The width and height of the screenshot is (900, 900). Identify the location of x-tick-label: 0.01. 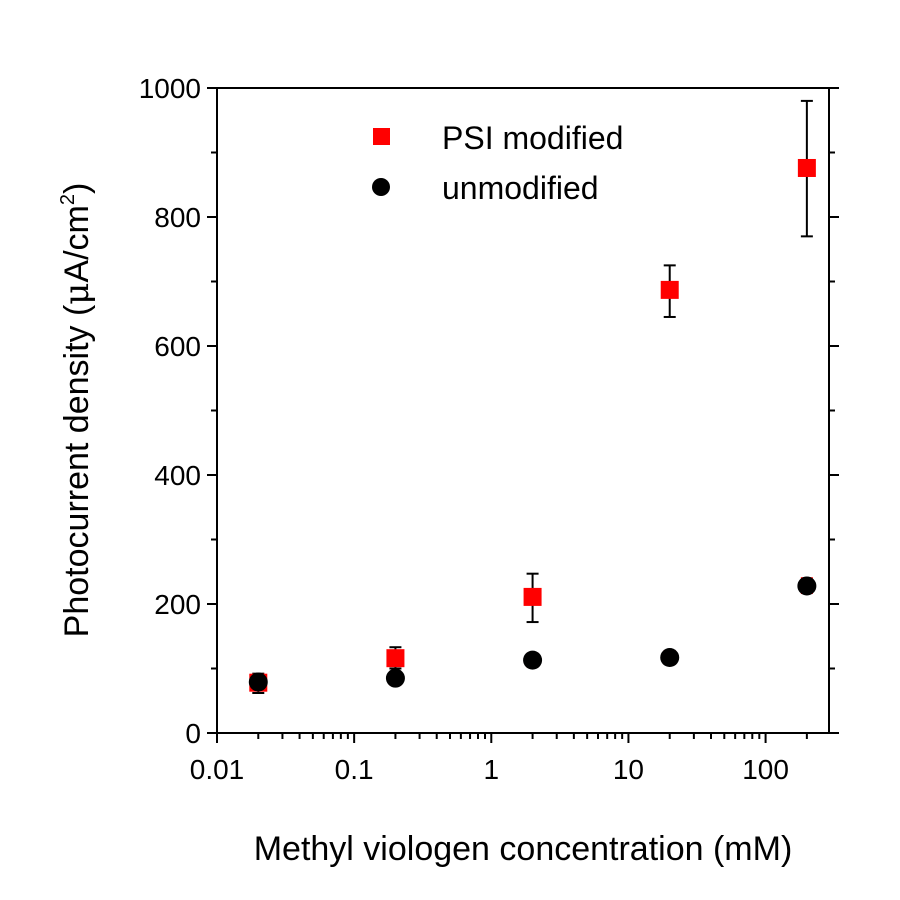
(217, 769).